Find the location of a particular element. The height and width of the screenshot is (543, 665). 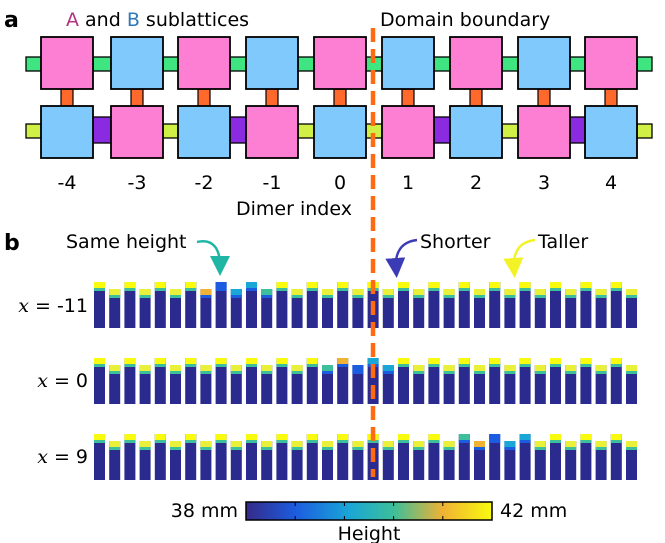

dimer-index-label: -2 is located at coordinates (204, 183).